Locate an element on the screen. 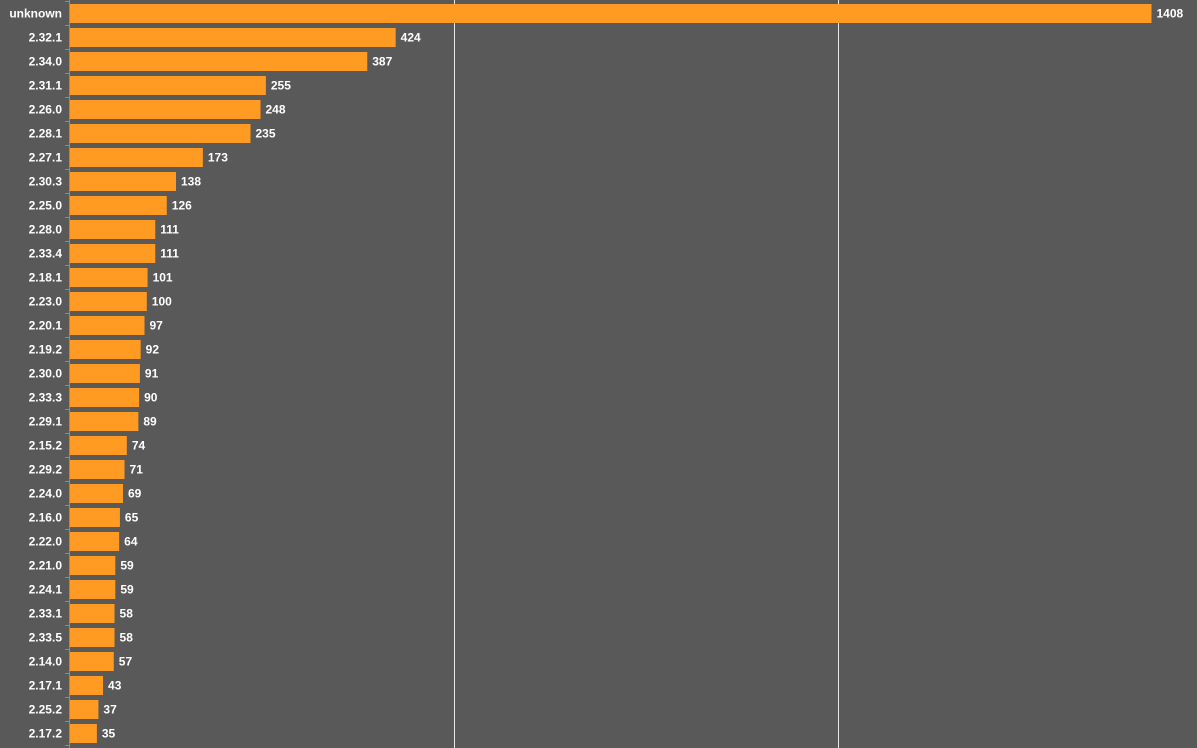  category-label: 2.34.0 is located at coordinates (46, 62).